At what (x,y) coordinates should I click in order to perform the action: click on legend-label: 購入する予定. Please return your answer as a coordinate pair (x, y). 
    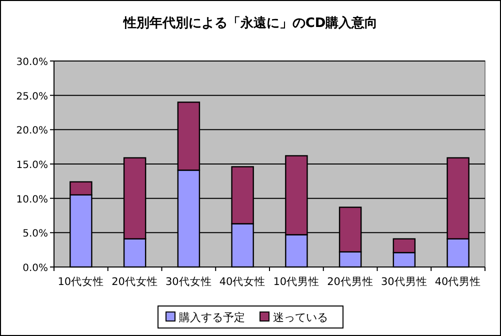
    Looking at the image, I should click on (212, 317).